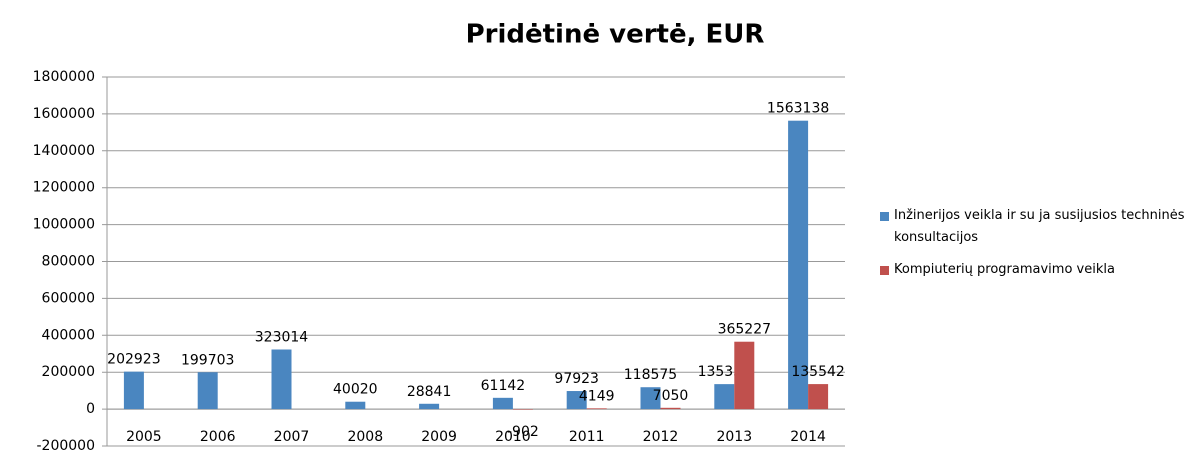 The image size is (1199, 454). What do you see at coordinates (218, 437) in the screenshot?
I see `x-tick-label: 2006` at bounding box center [218, 437].